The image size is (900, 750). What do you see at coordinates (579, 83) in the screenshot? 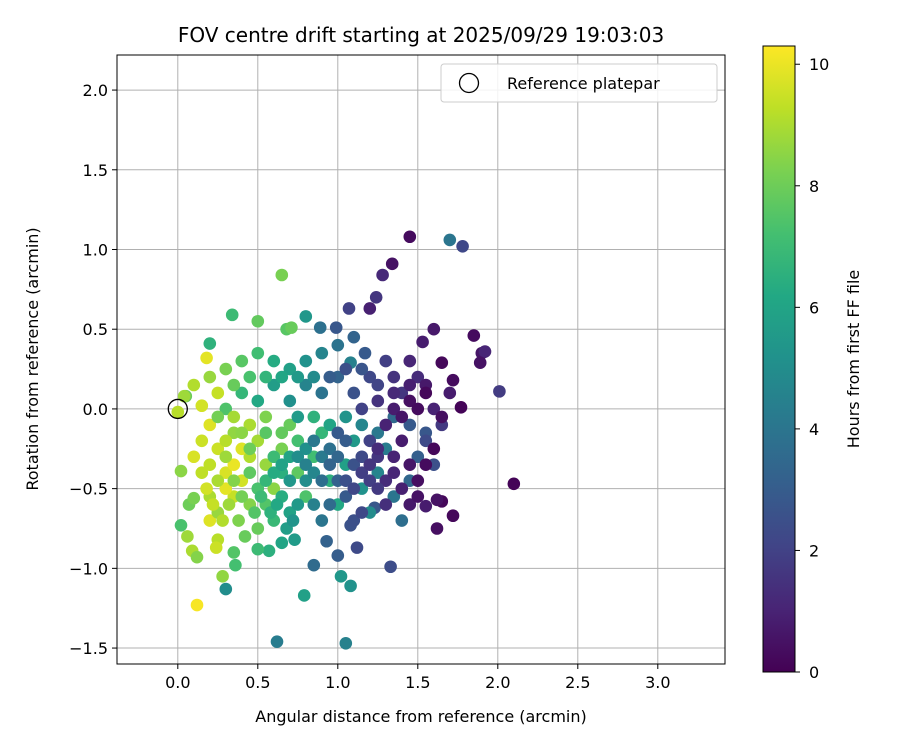
I see `legend: Reference platepar` at bounding box center [579, 83].